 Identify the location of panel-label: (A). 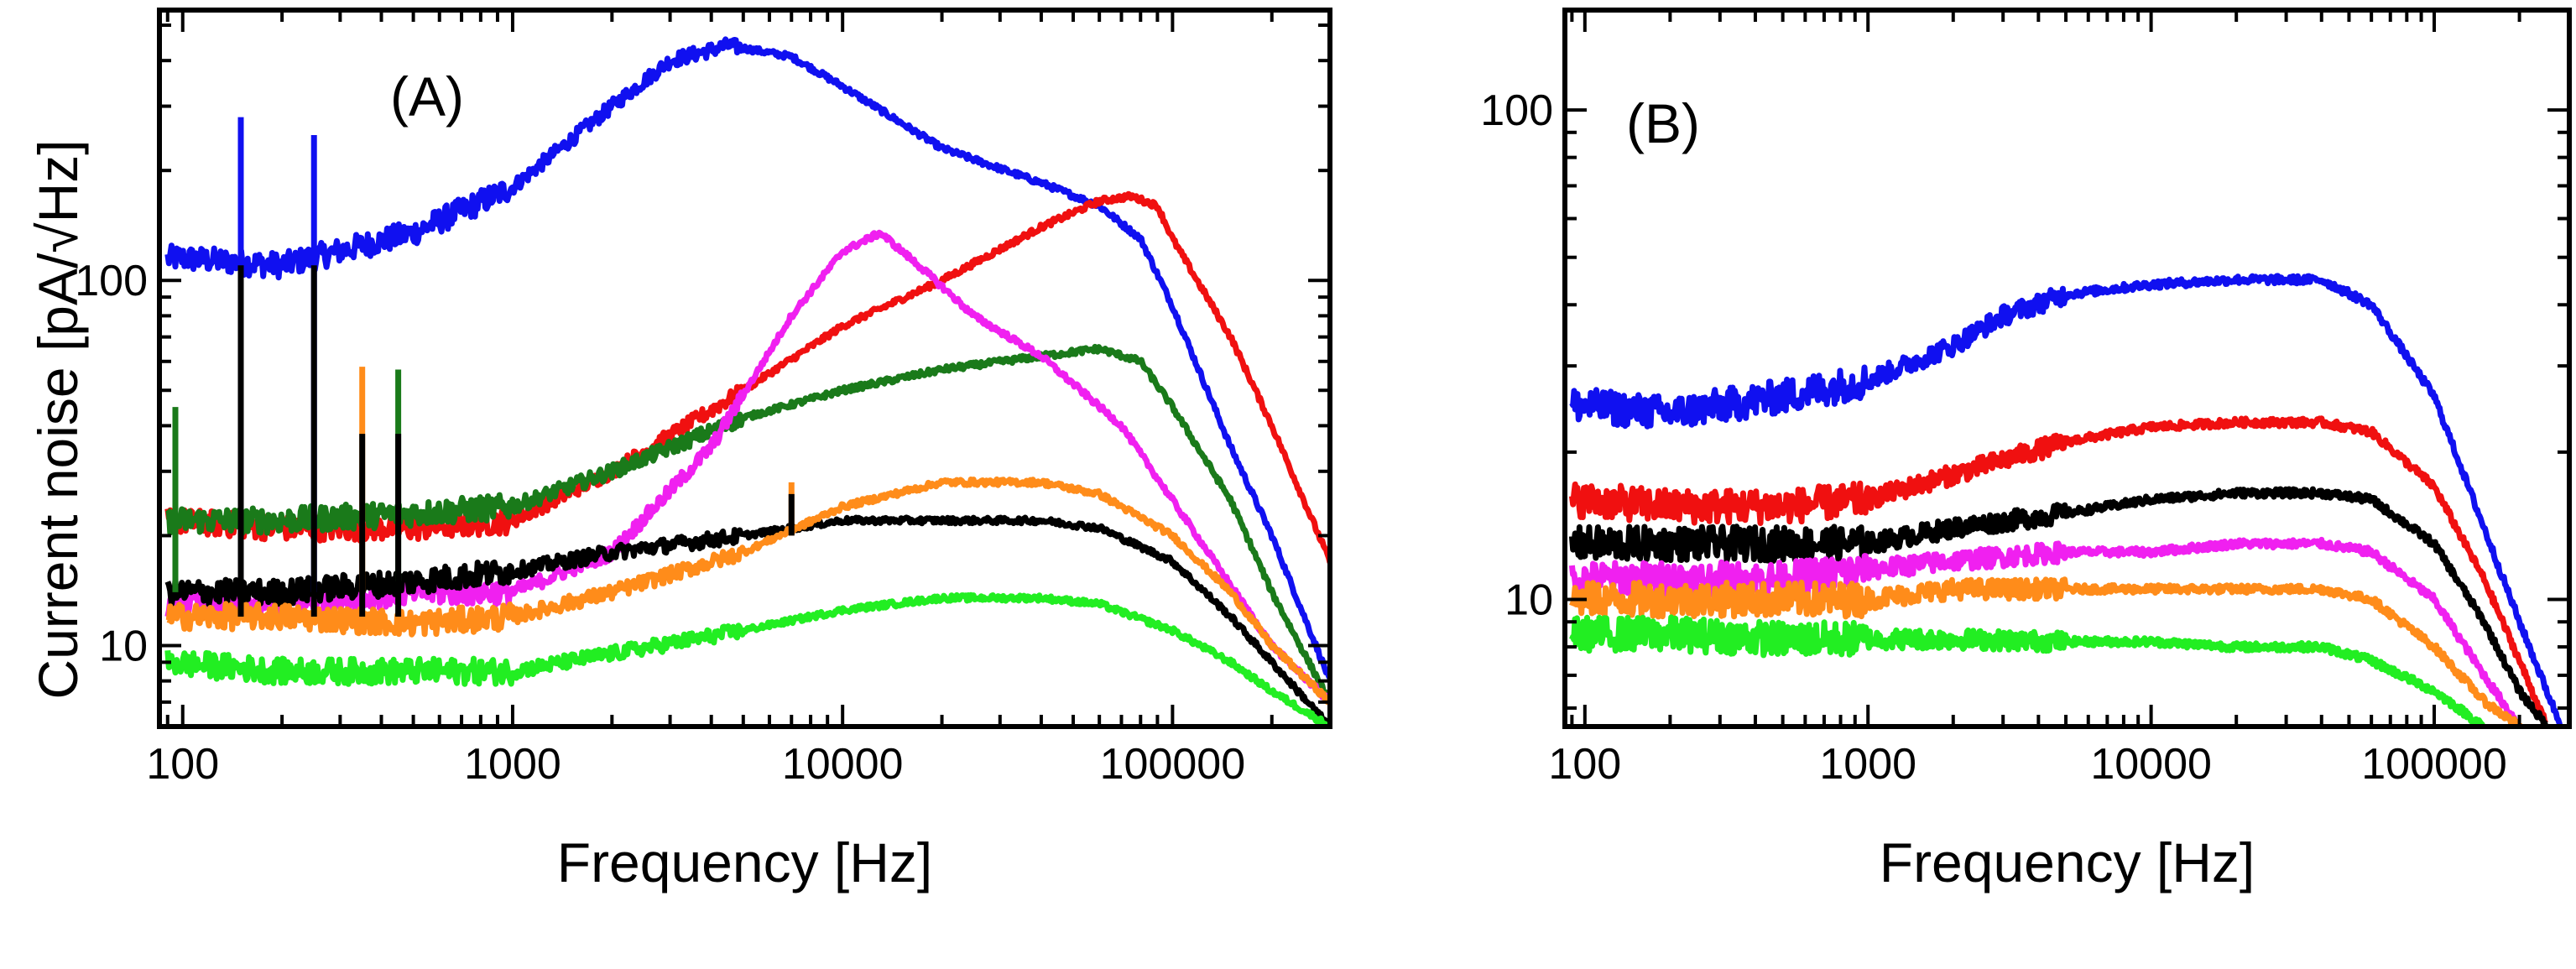
(427, 96).